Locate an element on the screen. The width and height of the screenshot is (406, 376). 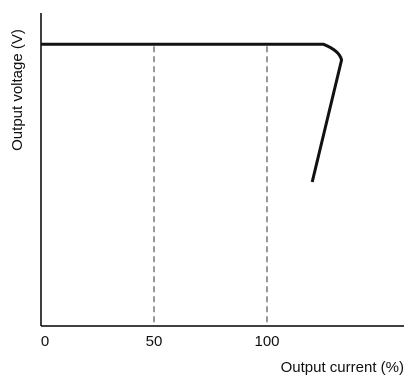
x-tick-label-50: 50 is located at coordinates (154, 341).